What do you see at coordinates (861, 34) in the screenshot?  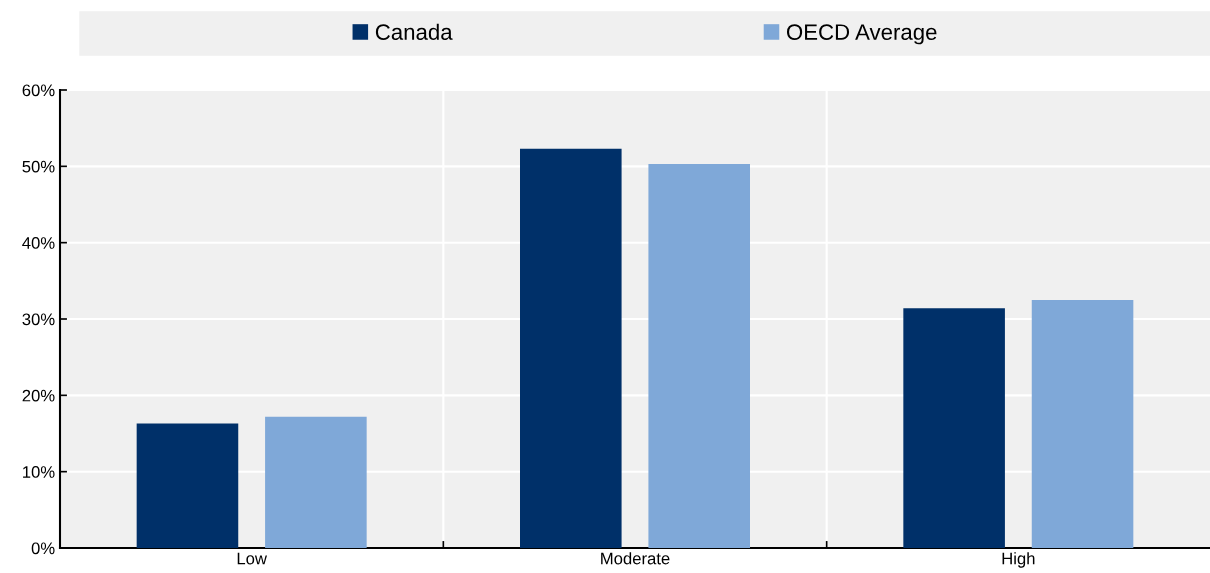 I see `legend-label: OECD Average` at bounding box center [861, 34].